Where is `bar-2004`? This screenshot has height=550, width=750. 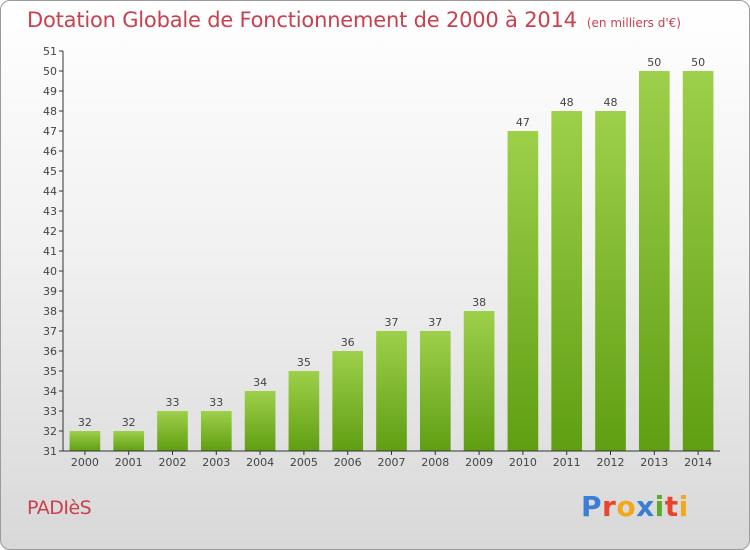
bar-2004 is located at coordinates (260, 421).